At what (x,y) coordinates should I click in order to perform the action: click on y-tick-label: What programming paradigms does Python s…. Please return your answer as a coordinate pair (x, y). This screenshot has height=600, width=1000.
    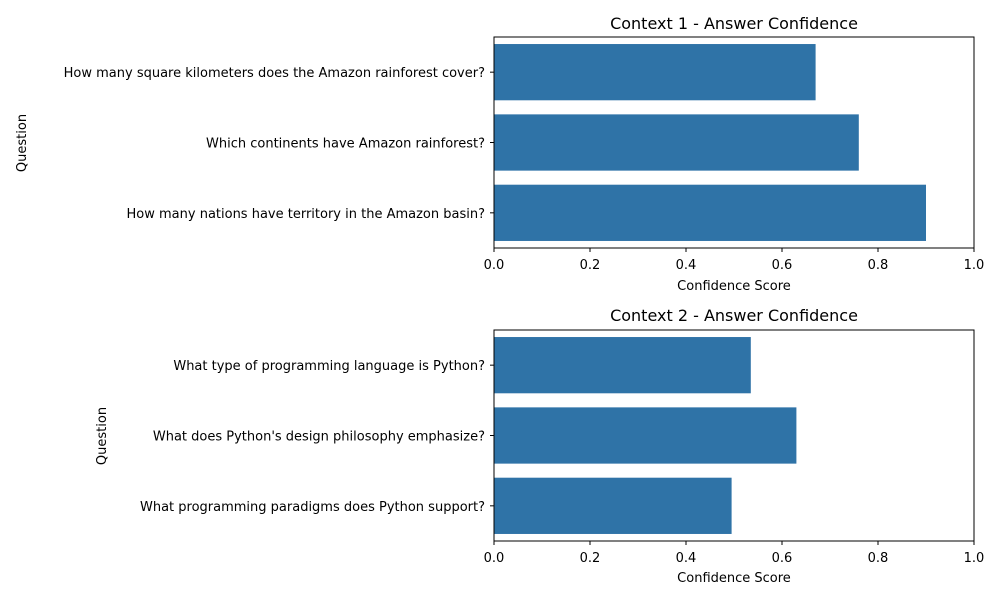
    Looking at the image, I should click on (312, 507).